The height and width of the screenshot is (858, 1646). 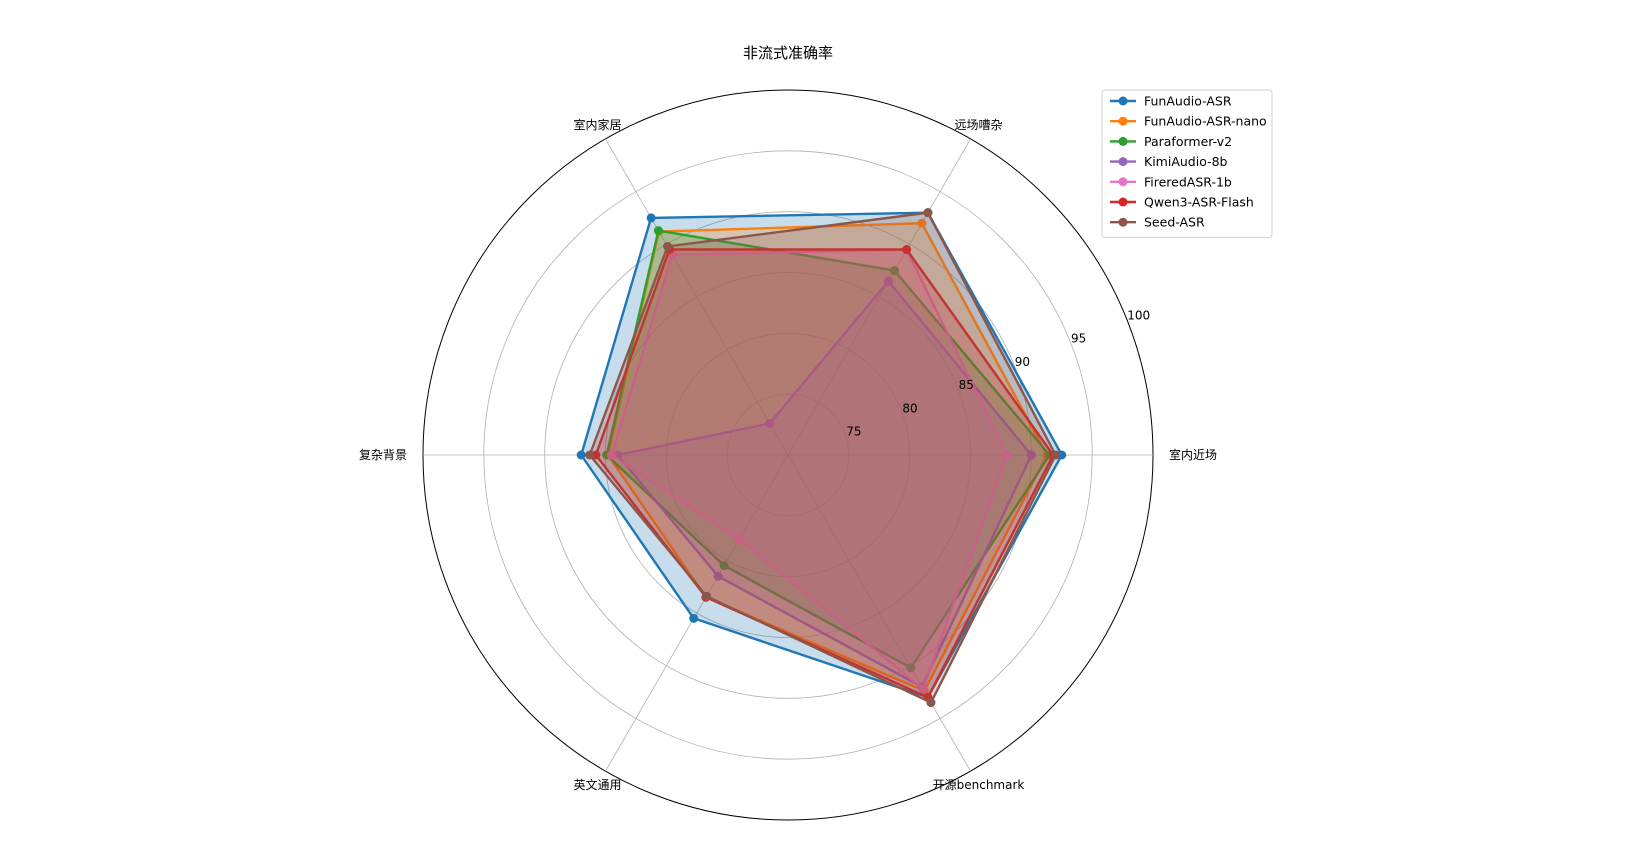 I want to click on legend-label: KimiAudio-8b, so click(x=1186, y=161).